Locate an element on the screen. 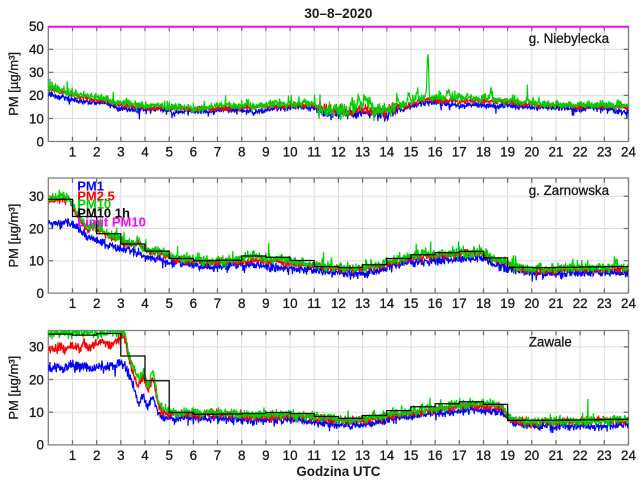 The image size is (640, 485). svg-text: PM2.5 is located at coordinates (96, 195).